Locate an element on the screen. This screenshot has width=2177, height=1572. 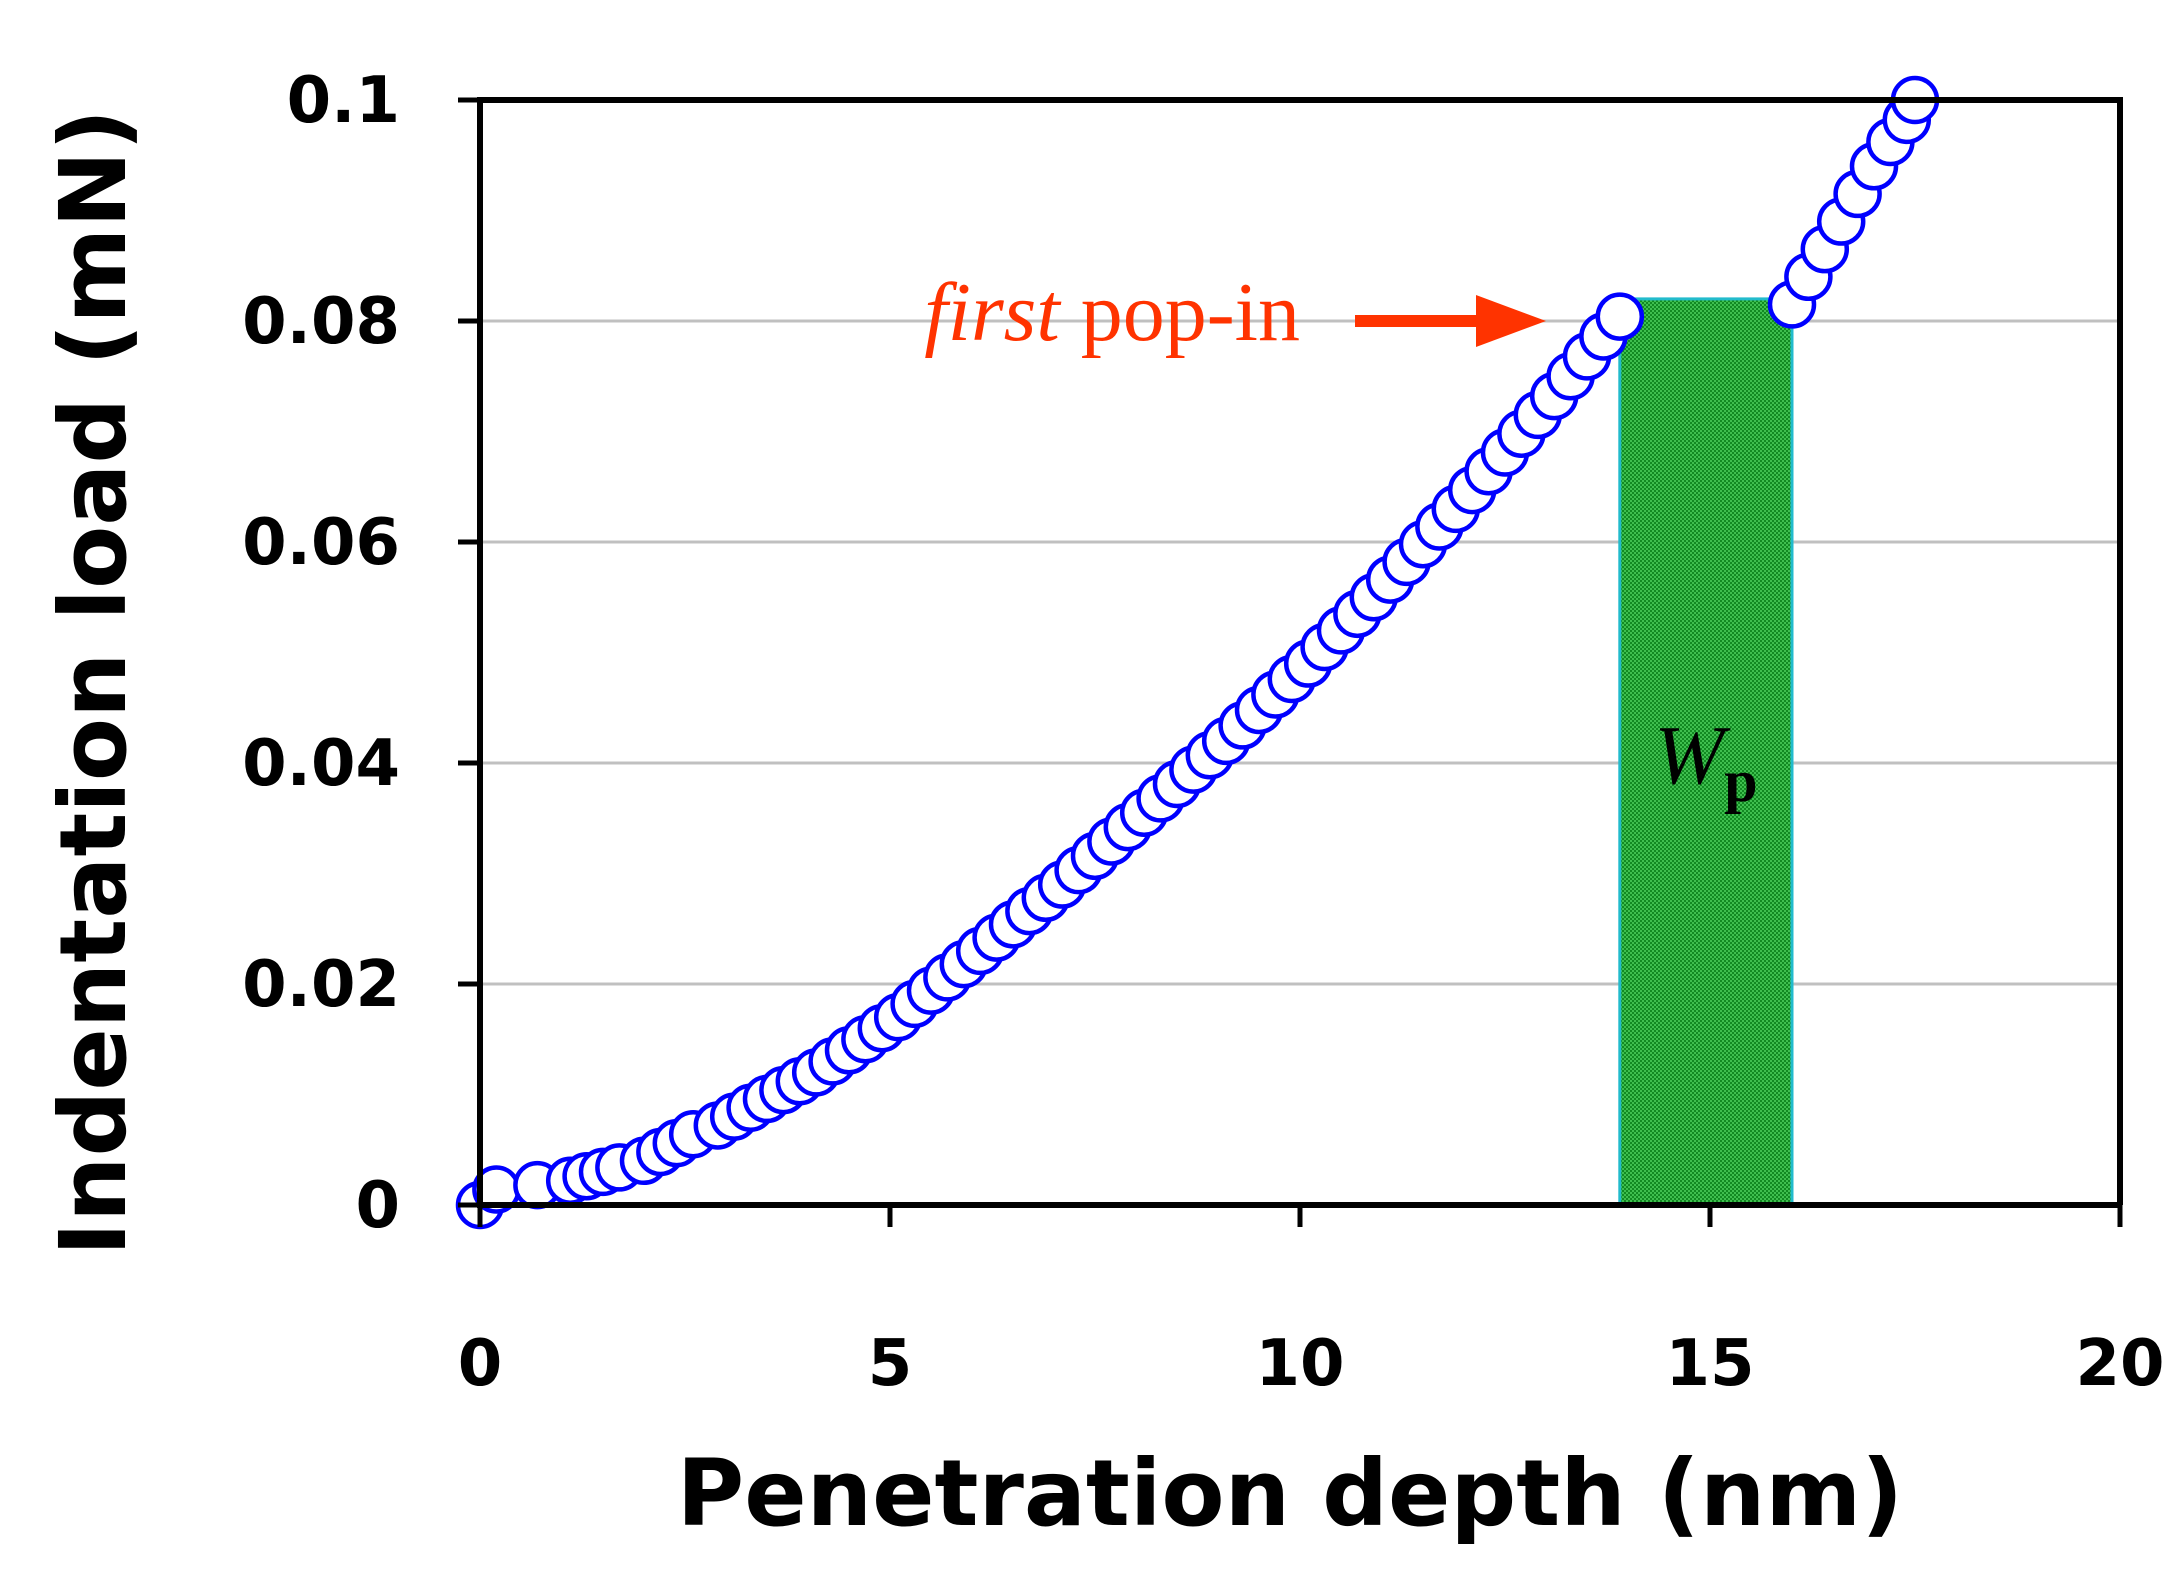
data-point is located at coordinates (1620, 316).